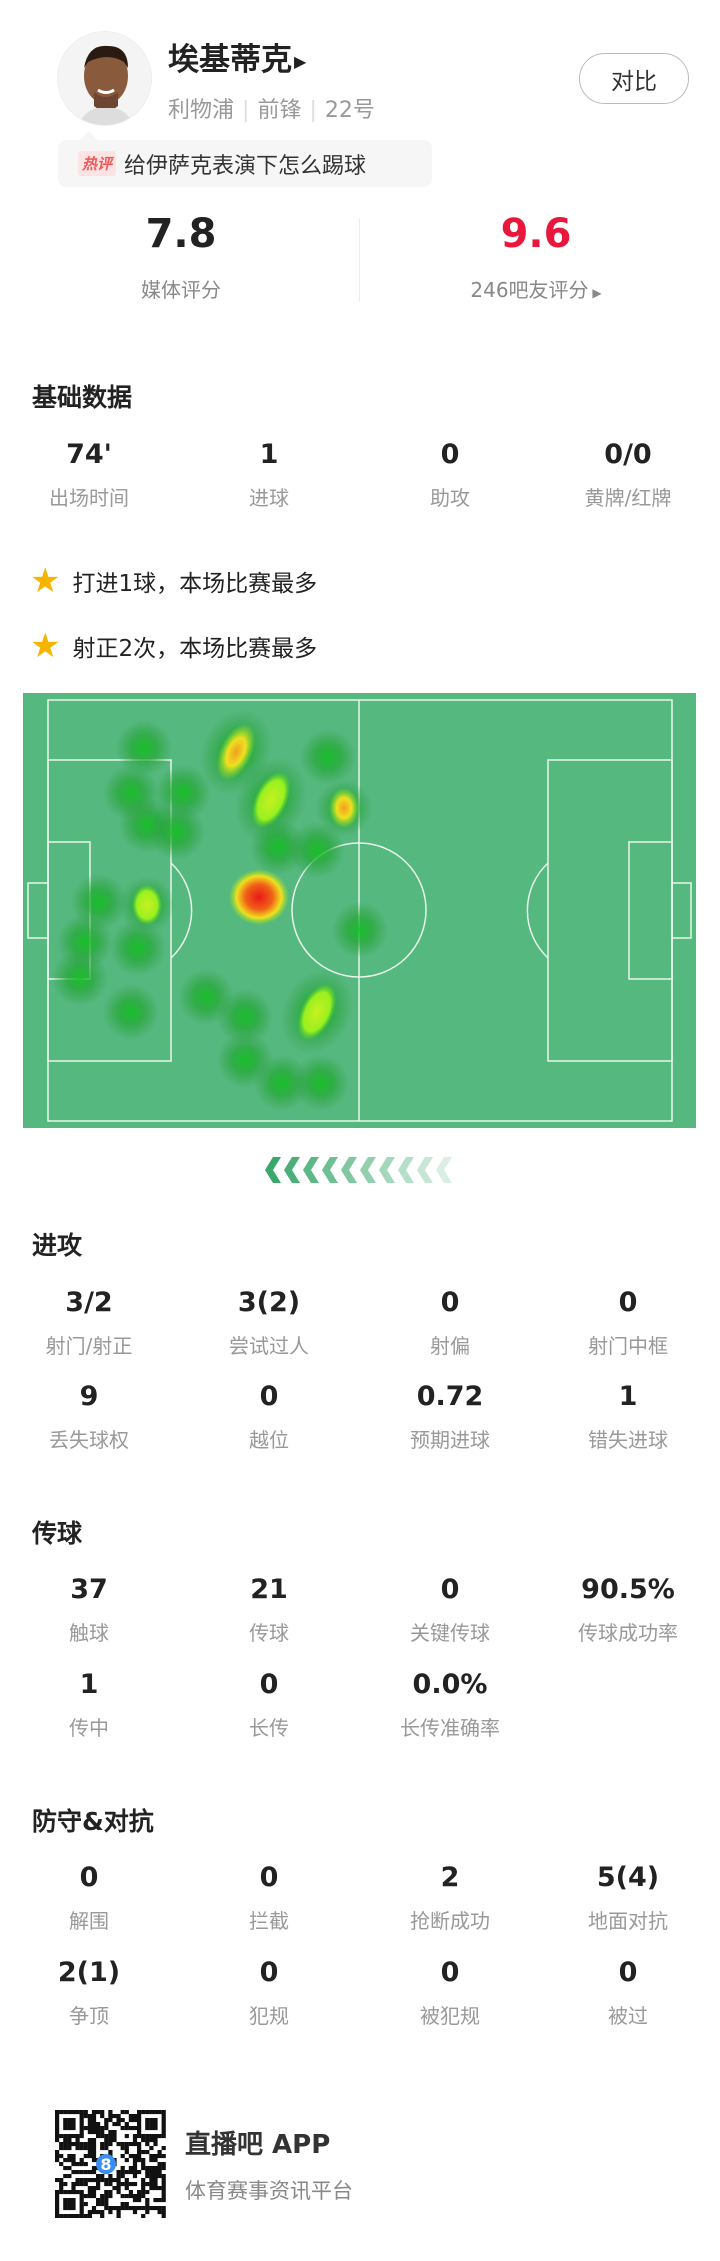  What do you see at coordinates (269, 1728) in the screenshot?
I see `stat-label: 长传` at bounding box center [269, 1728].